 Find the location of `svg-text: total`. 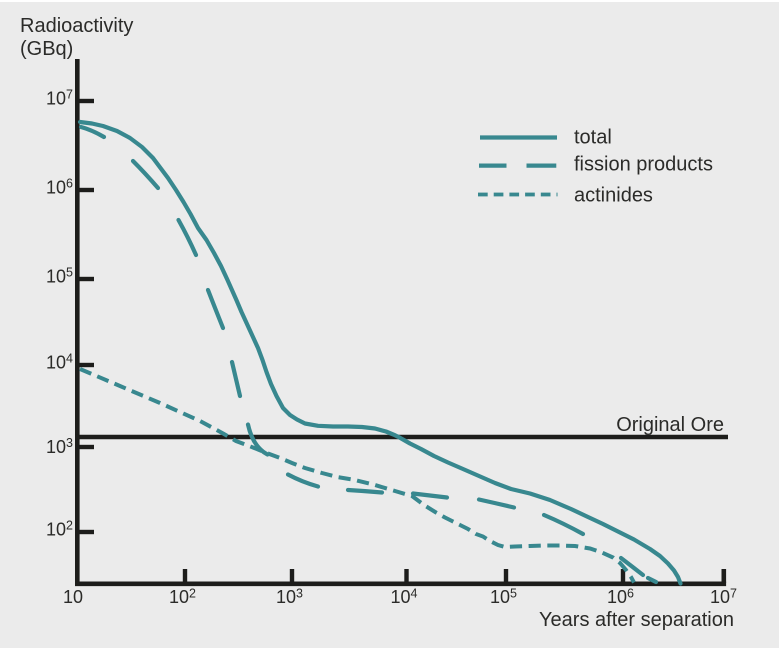

svg-text: total is located at coordinates (593, 138).